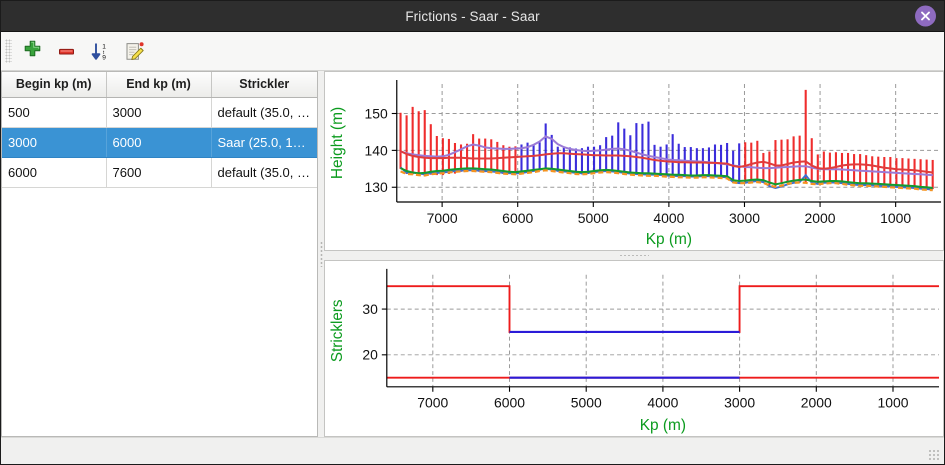 This screenshot has width=945, height=465. What do you see at coordinates (8, 51) in the screenshot?
I see `toolbar-drag-handle` at bounding box center [8, 51].